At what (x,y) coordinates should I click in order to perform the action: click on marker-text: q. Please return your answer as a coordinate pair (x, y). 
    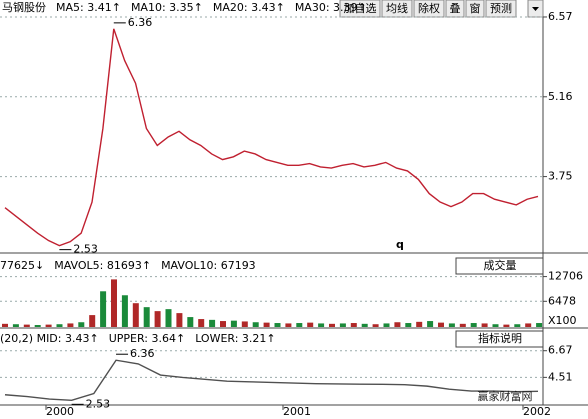
    Looking at the image, I should click on (400, 244).